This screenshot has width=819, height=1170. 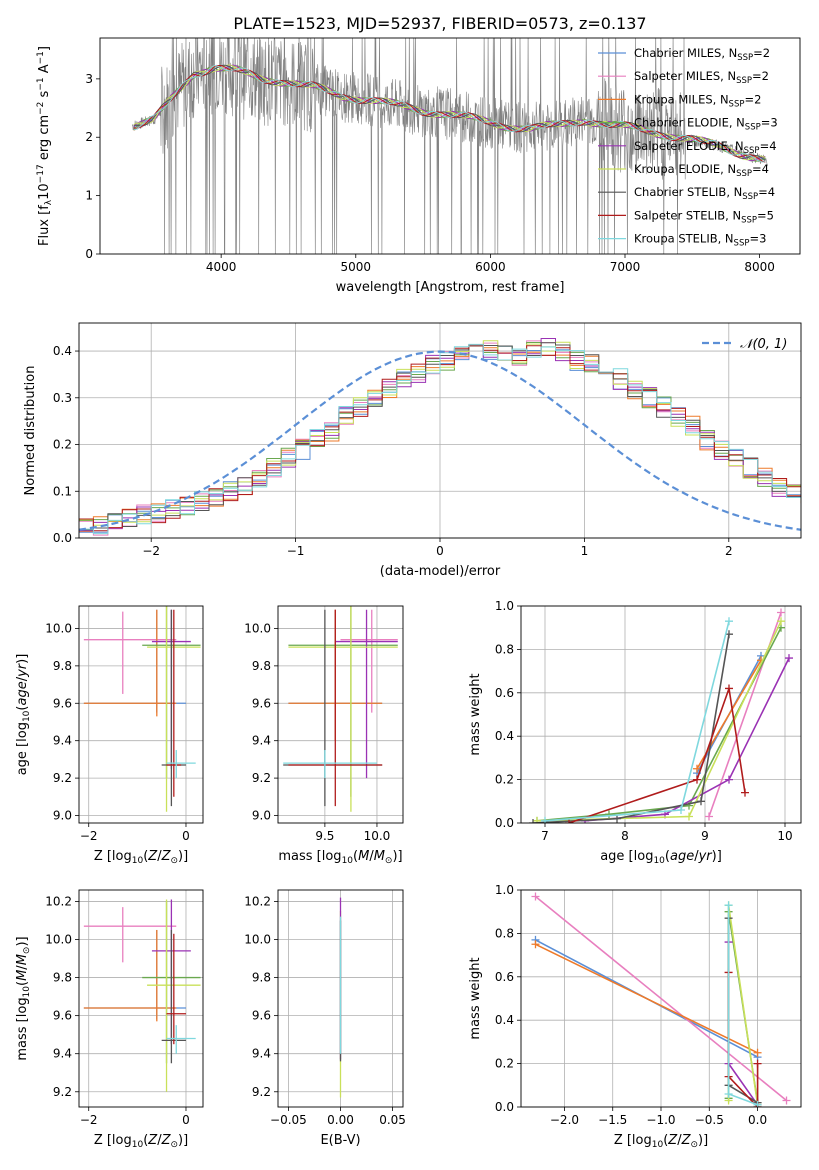 I want to click on observed-spectrum, so click(x=450, y=146).